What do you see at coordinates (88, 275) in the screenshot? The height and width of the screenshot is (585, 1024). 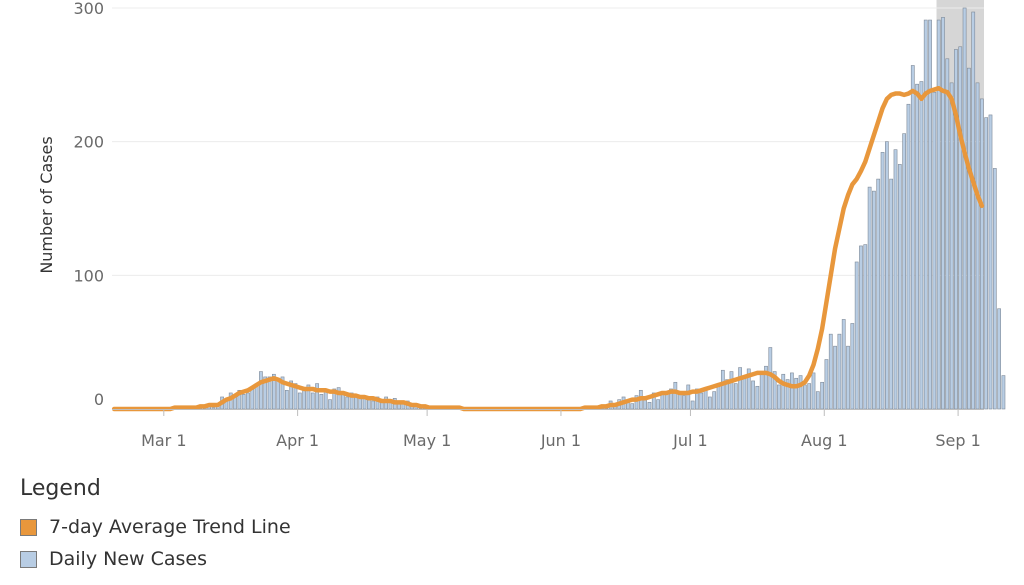 I see `y-tick-label: 100` at bounding box center [88, 275].